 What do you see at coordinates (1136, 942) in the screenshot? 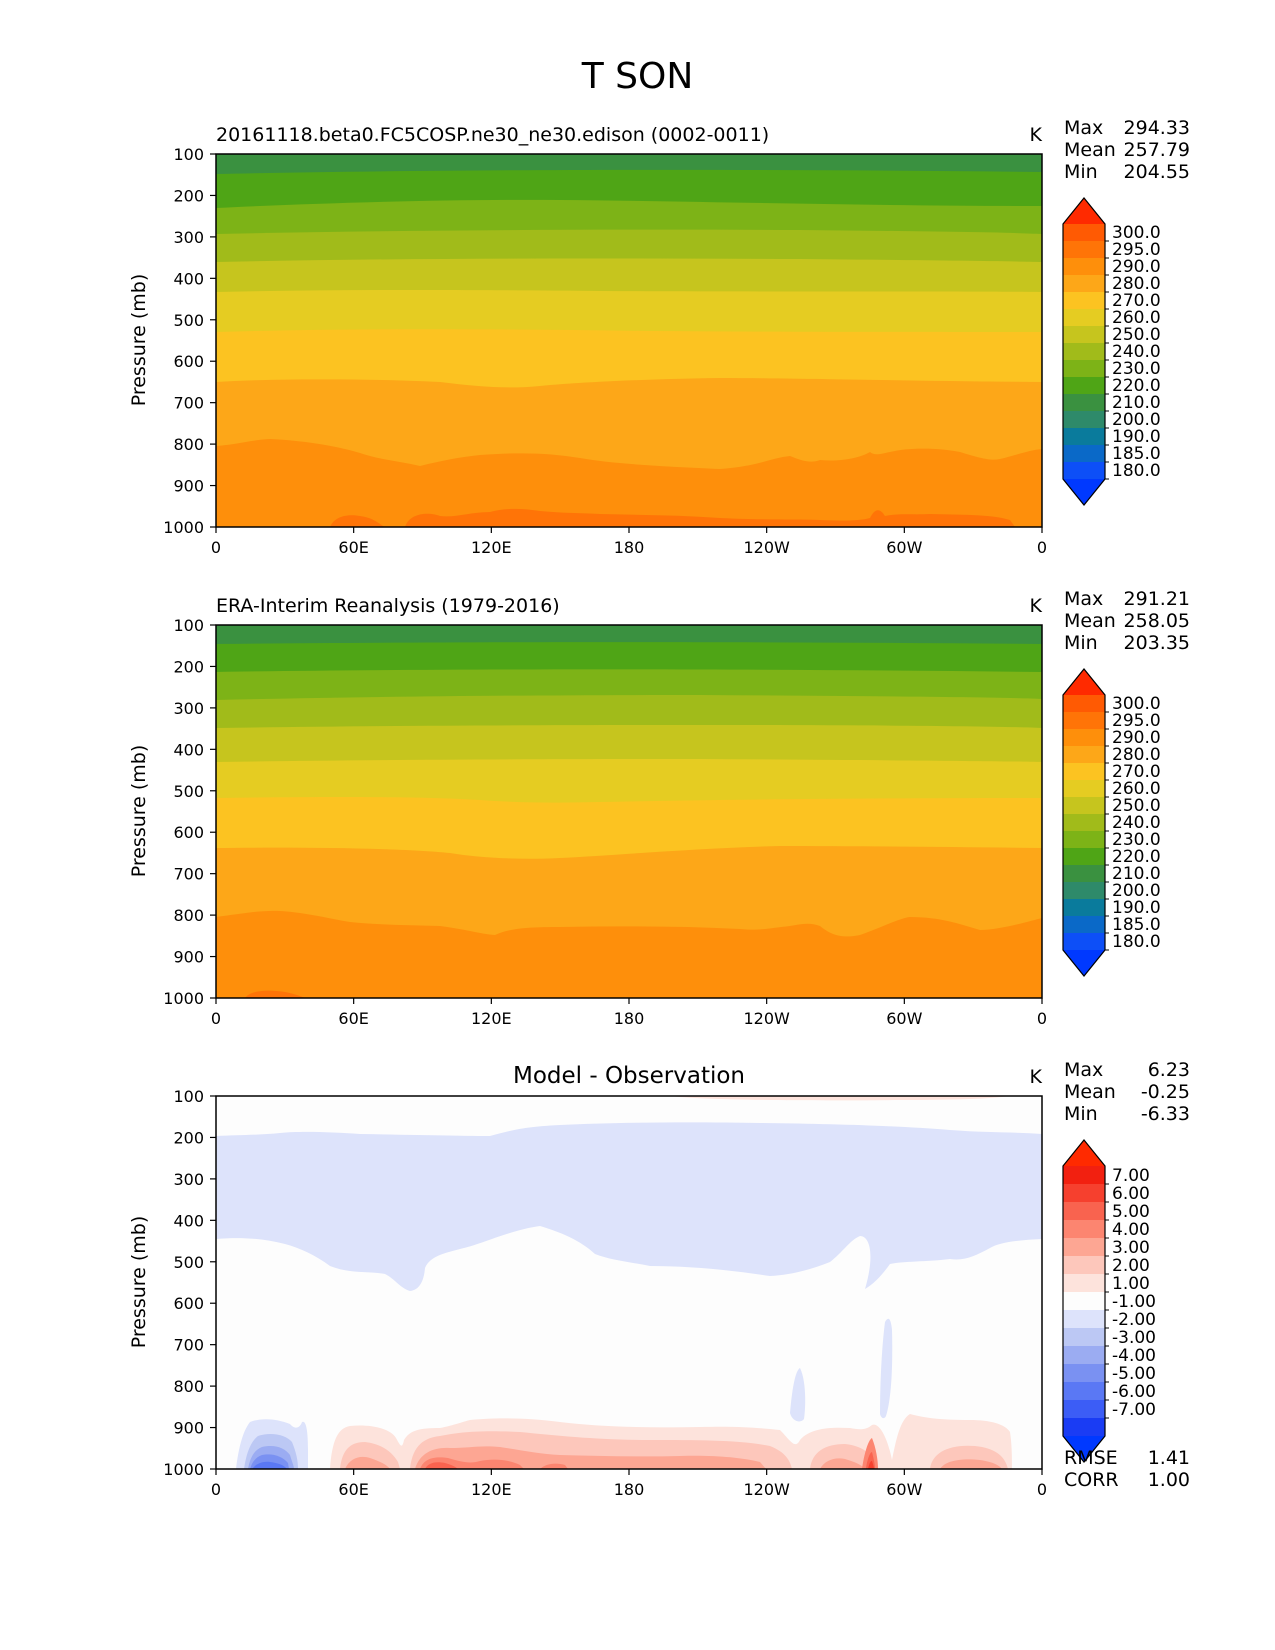
I see `obs-colorbar-label: 180.0` at bounding box center [1136, 942].